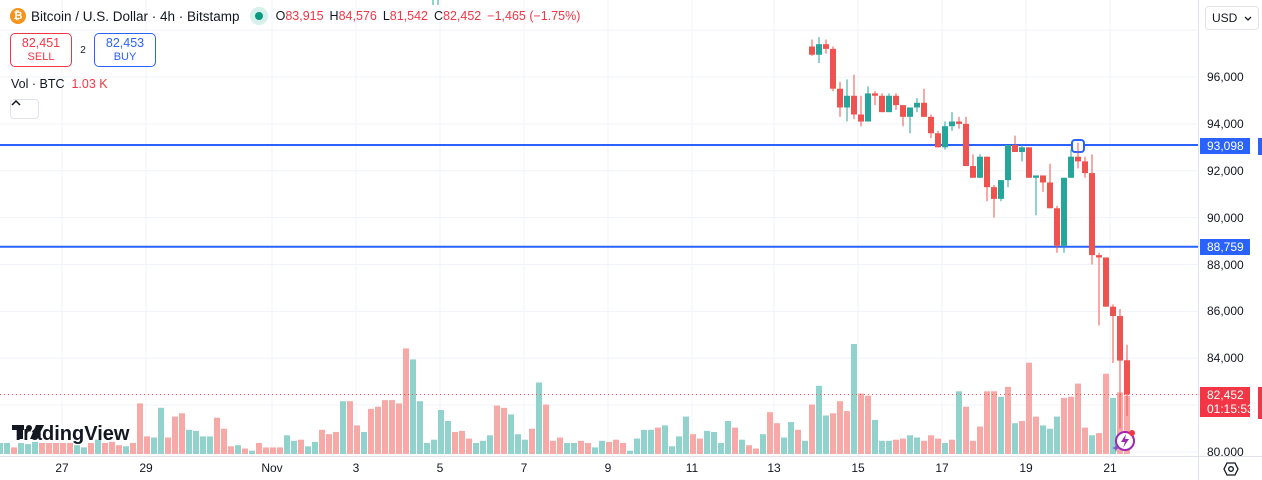 The width and height of the screenshot is (1262, 480). I want to click on settings-hexagon-icon, so click(1231, 469).